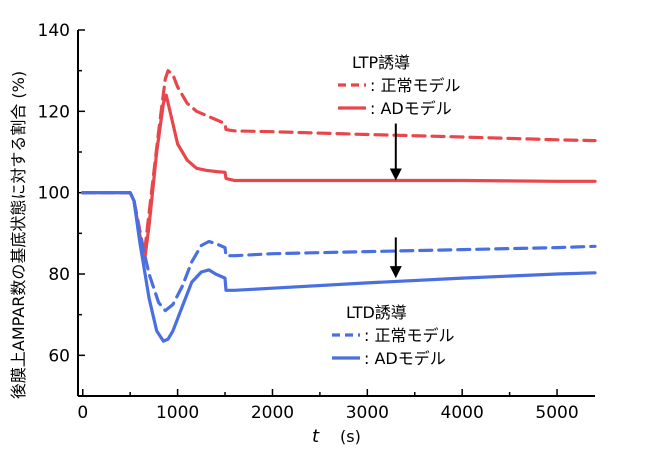  I want to click on x-axis-title: t, so click(316, 436).